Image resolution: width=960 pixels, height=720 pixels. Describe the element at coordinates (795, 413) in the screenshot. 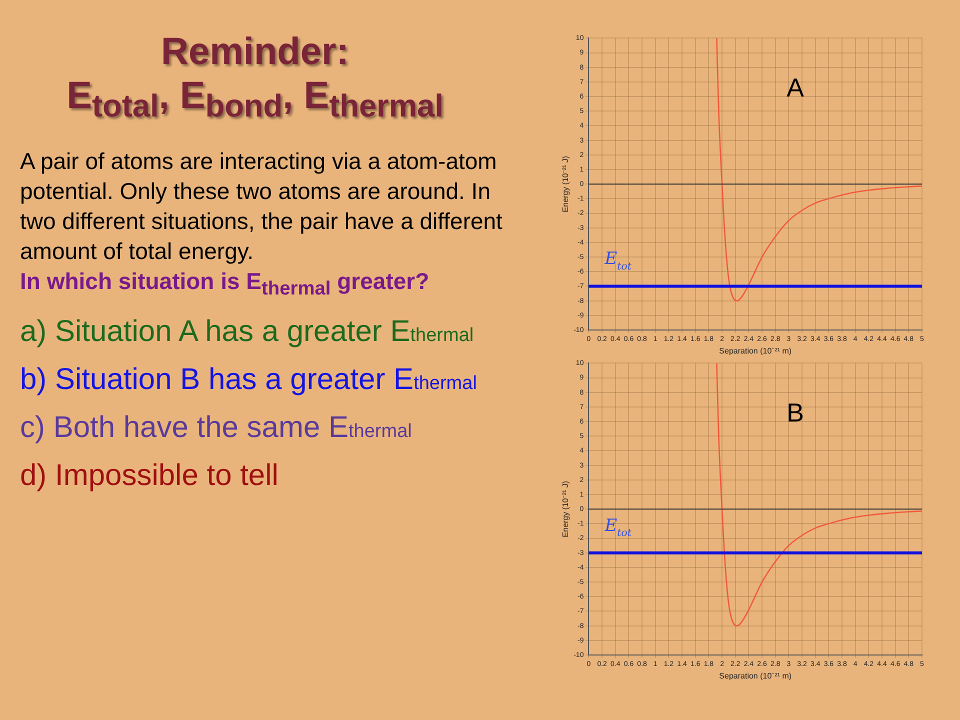

I see `annotation: B` at that location.